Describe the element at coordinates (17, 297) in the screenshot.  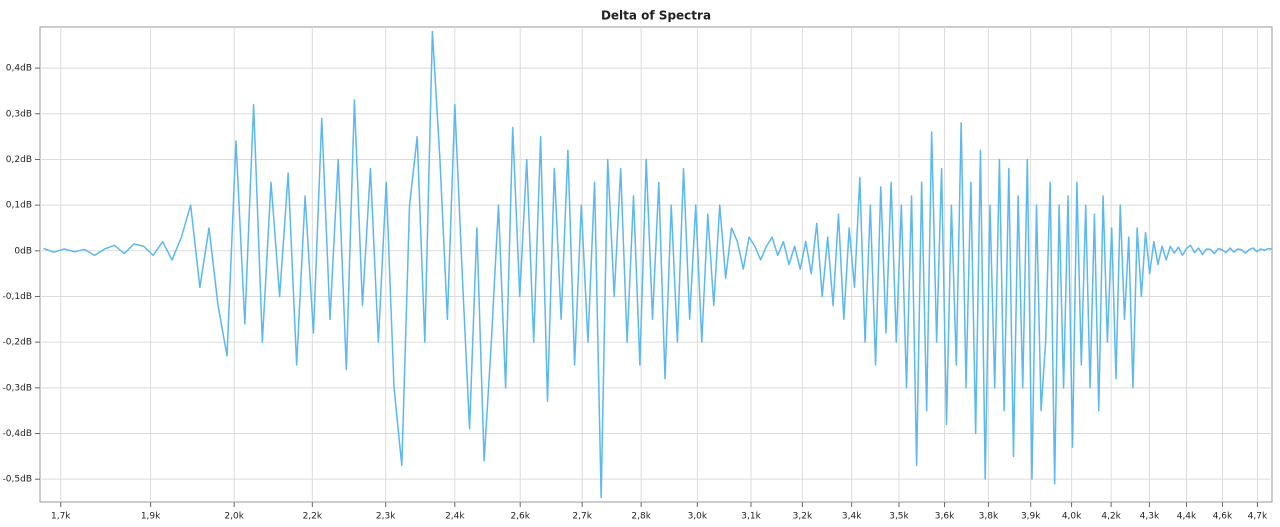
I see `y-tick-label: -0,1dB` at that location.